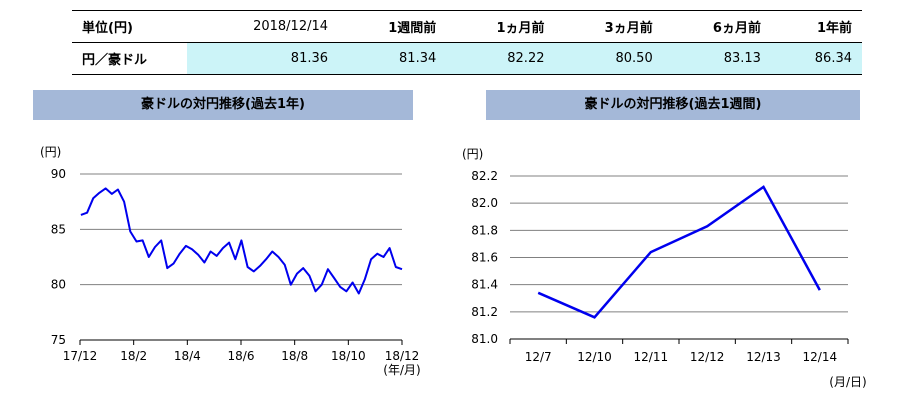 Image resolution: width=905 pixels, height=402 pixels. Describe the element at coordinates (763, 357) in the screenshot. I see `x-tick-label: 12/13` at that location.